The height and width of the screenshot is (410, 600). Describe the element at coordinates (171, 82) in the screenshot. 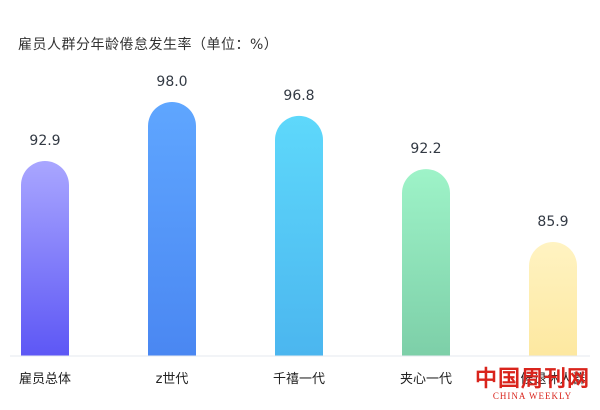

I see `bar-value-label-1: 98.0` at that location.